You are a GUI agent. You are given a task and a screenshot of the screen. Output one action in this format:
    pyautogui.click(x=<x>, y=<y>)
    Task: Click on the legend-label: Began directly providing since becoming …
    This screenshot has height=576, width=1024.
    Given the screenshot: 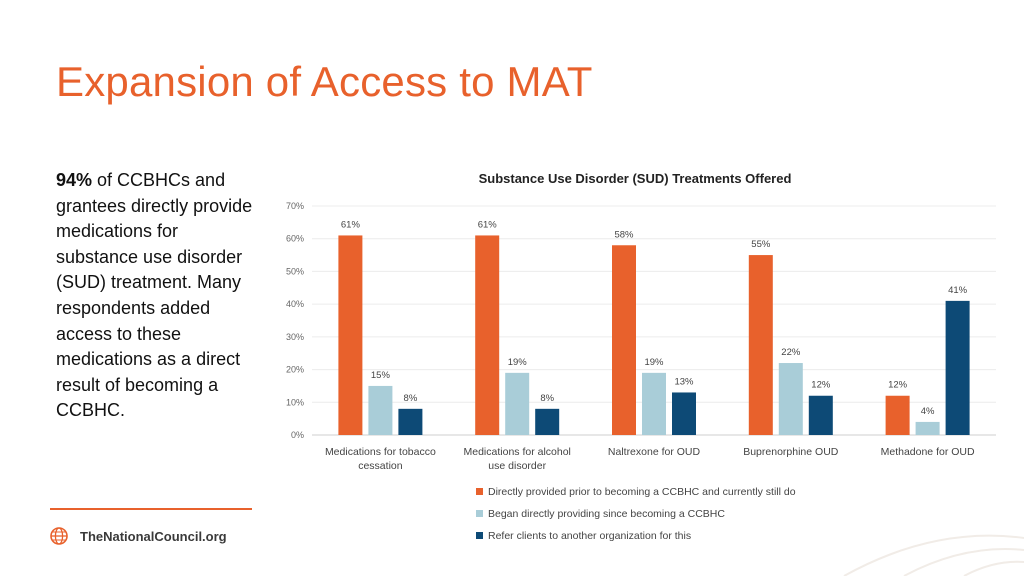 What is the action you would take?
    pyautogui.click(x=606, y=514)
    